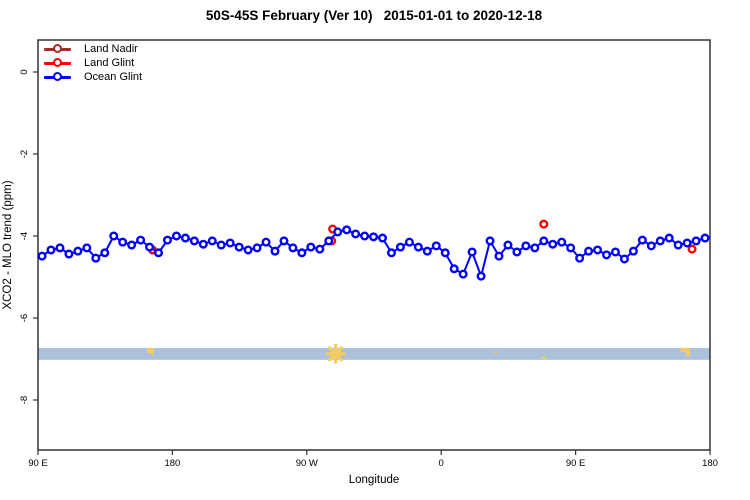 Image resolution: width=750 pixels, height=500 pixels. I want to click on legend-item-ocean-glint: Ocean Glint, so click(93, 77).